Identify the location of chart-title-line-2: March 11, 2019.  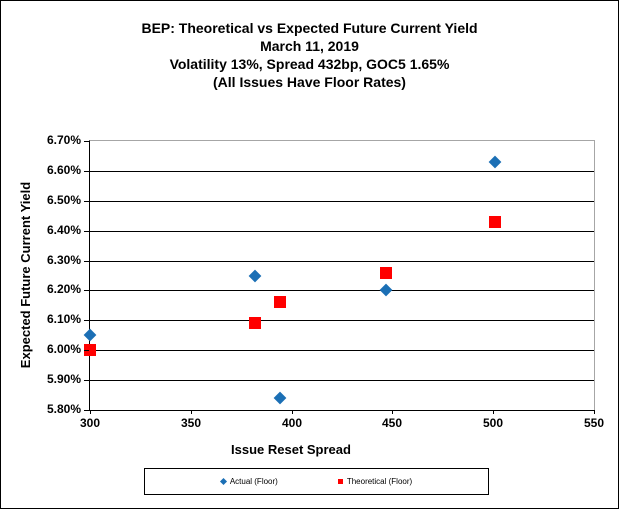
(309, 46).